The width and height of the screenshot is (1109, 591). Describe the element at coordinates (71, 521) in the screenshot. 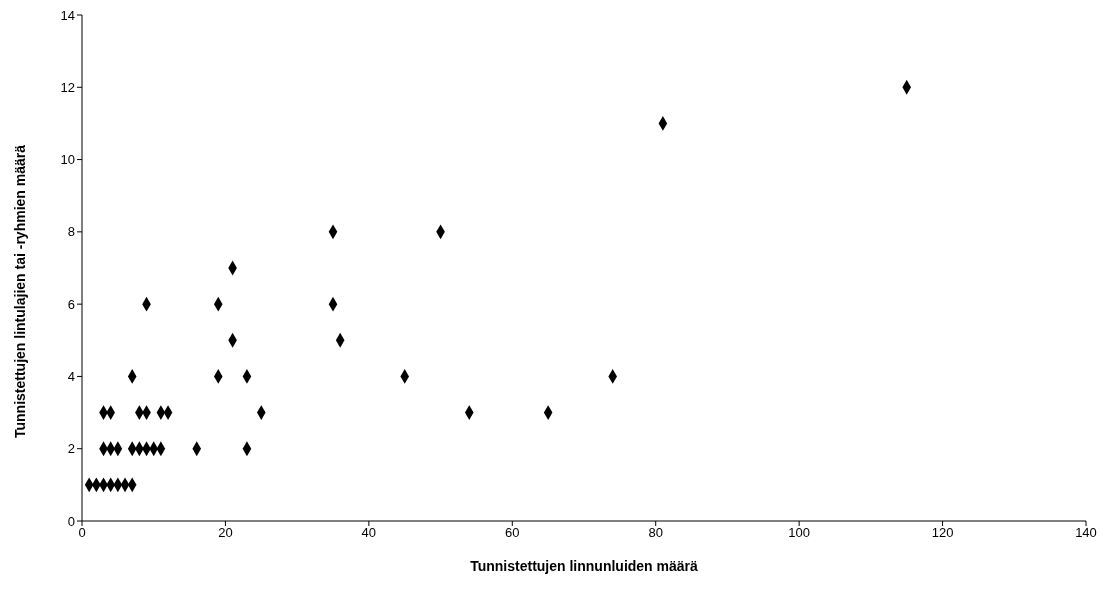

I see `y-tick-label: 0` at that location.